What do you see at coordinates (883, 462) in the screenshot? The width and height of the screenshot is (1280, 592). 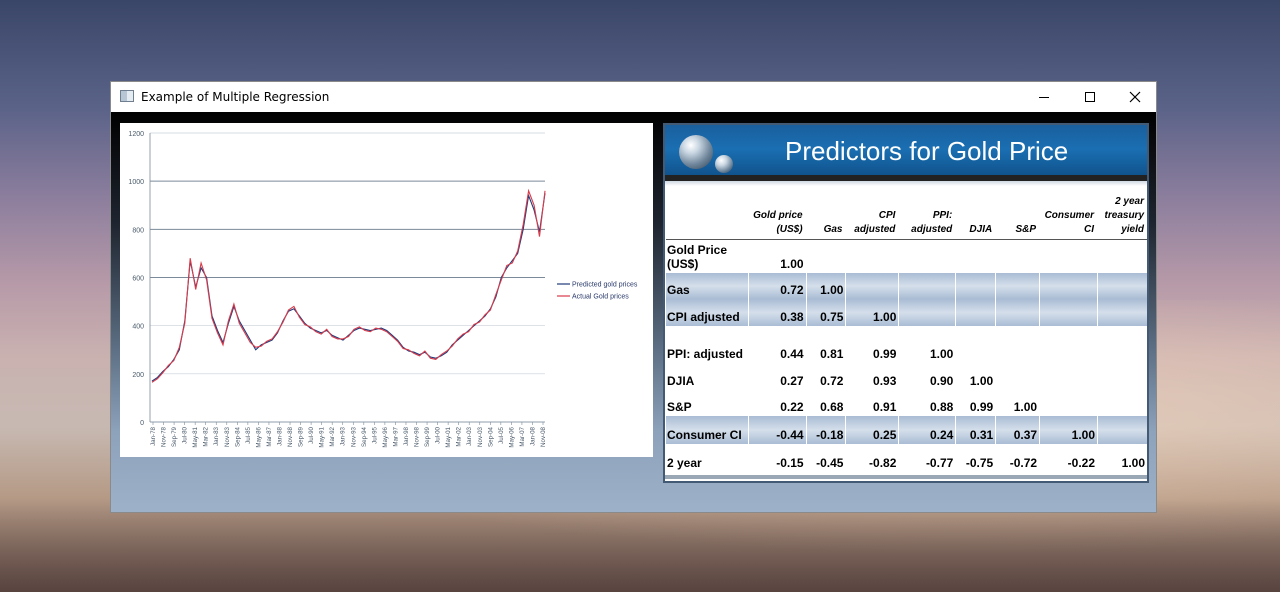 I see `correlation-cell: -0.82` at bounding box center [883, 462].